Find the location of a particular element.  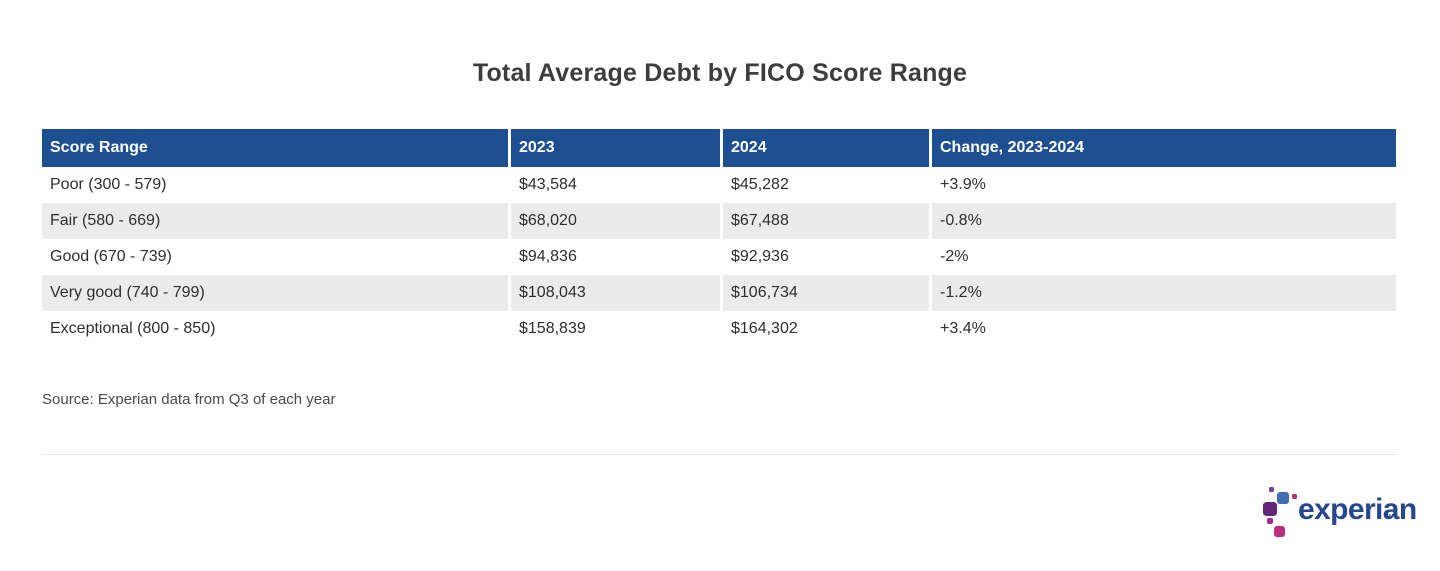

logo-square-magenta is located at coordinates (1279, 531).